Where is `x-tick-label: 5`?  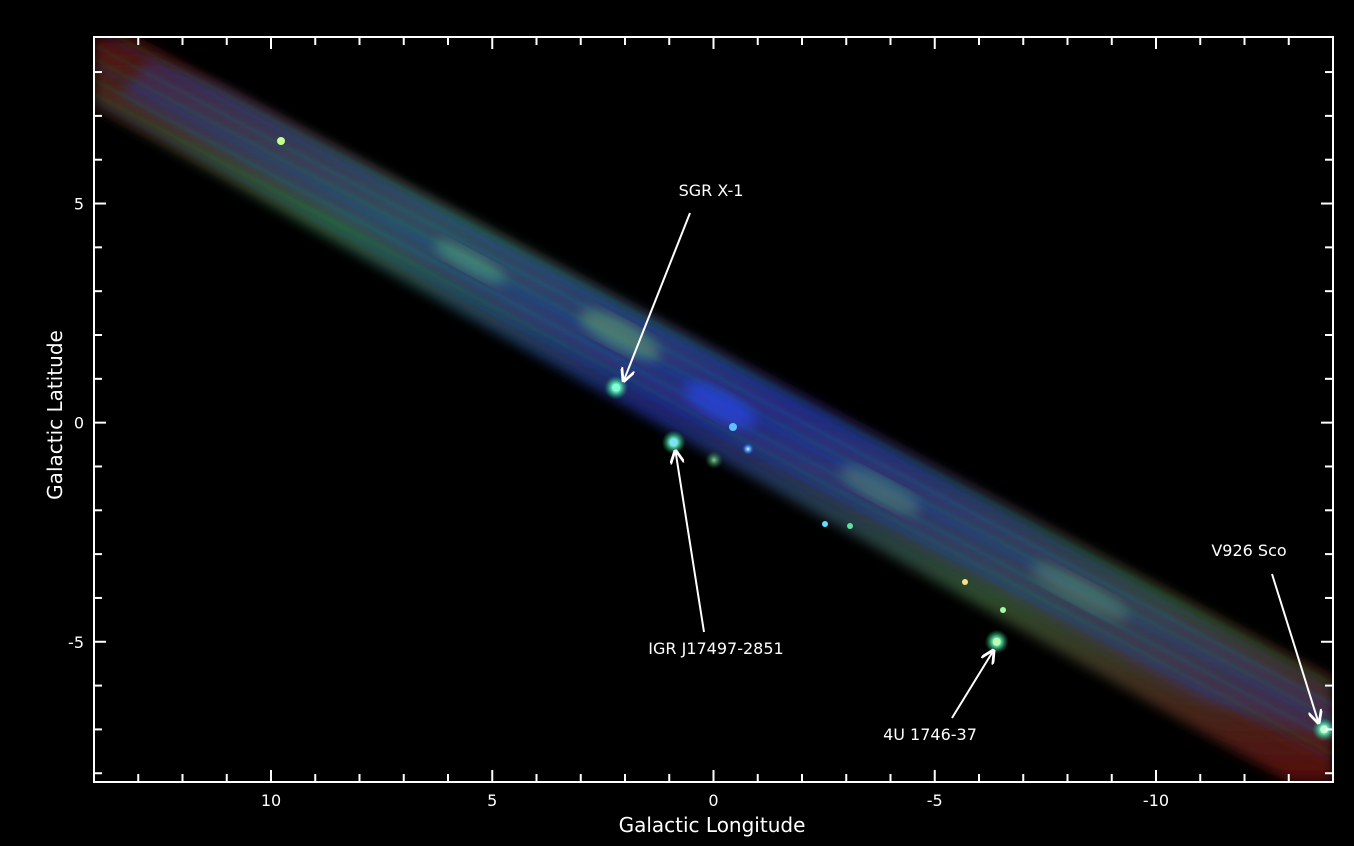
x-tick-label: 5 is located at coordinates (492, 800).